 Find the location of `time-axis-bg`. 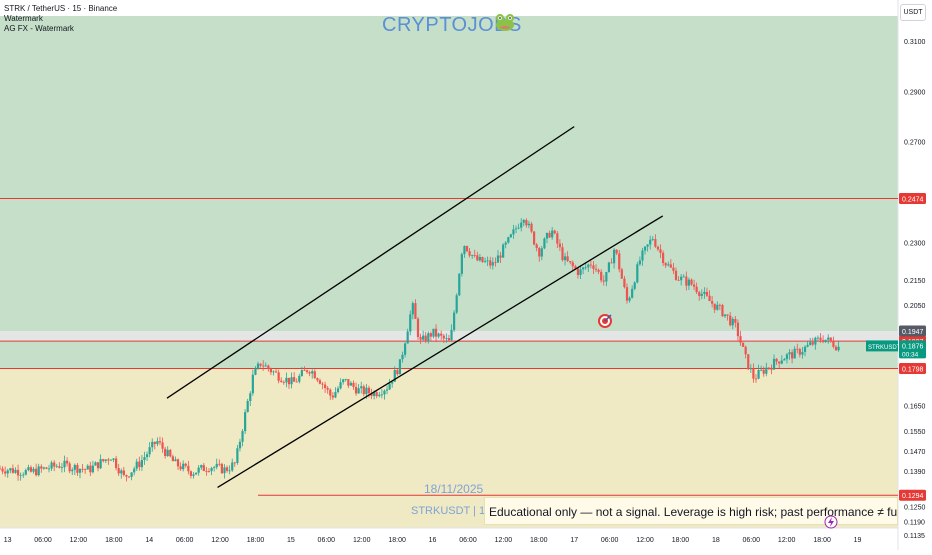

time-axis-bg is located at coordinates (449, 539).